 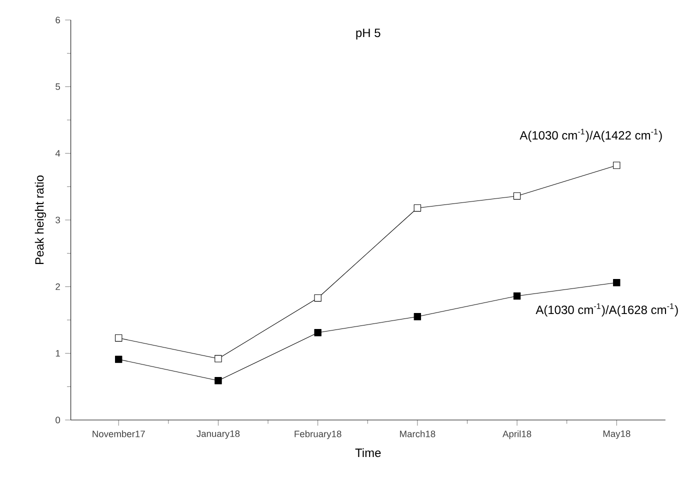 What do you see at coordinates (517, 435) in the screenshot?
I see `x-tick-label: April18` at bounding box center [517, 435].